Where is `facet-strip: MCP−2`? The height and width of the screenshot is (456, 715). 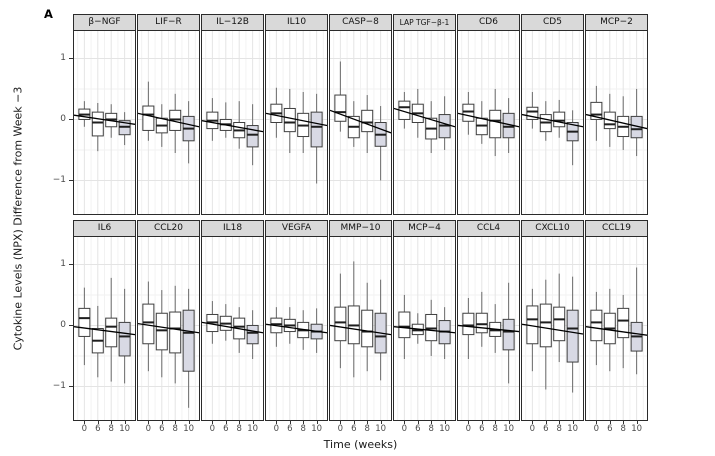 facet-strip: MCP−2 is located at coordinates (616, 22).